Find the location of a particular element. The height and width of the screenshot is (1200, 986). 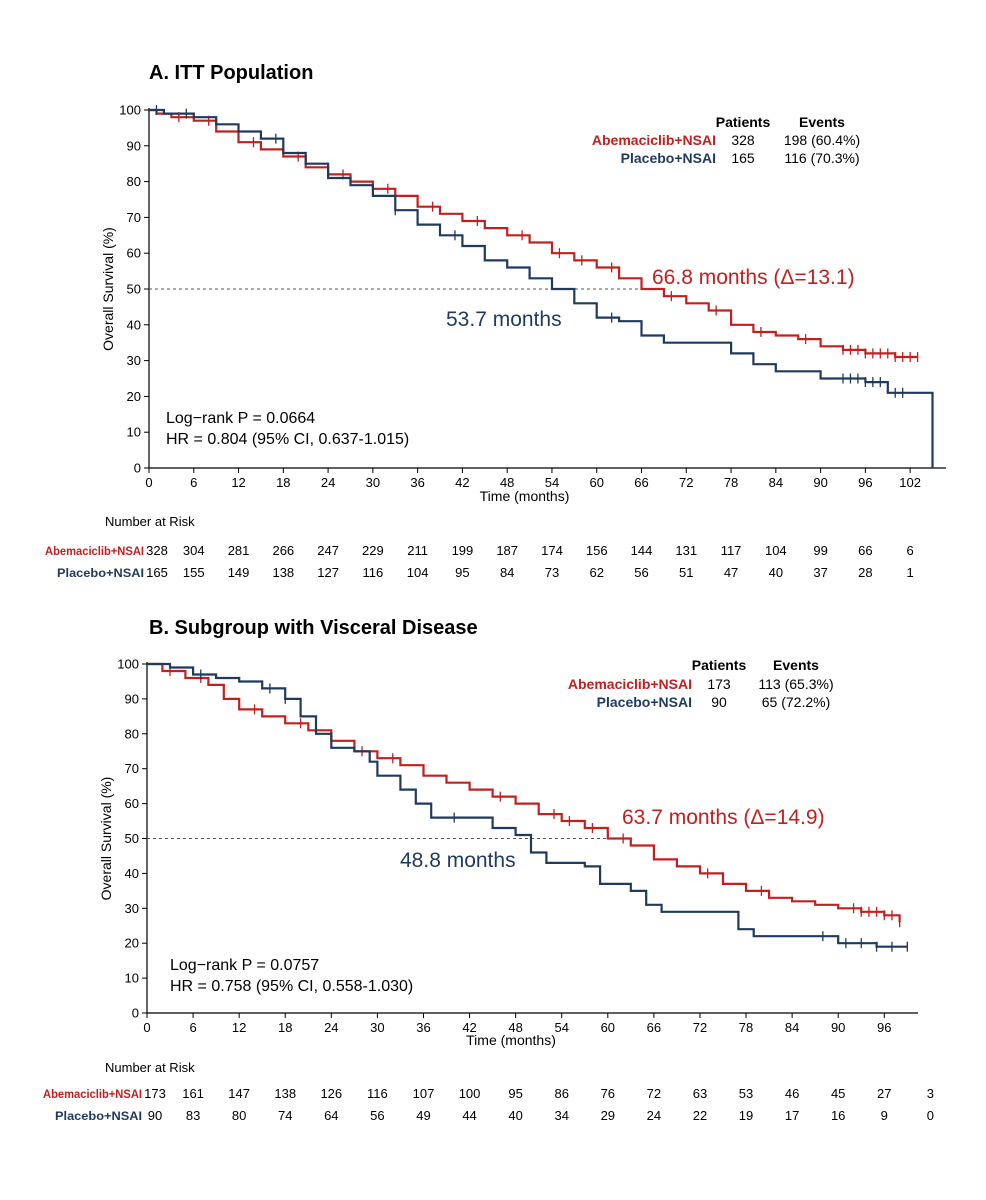

risk-count: 187 is located at coordinates (507, 550).